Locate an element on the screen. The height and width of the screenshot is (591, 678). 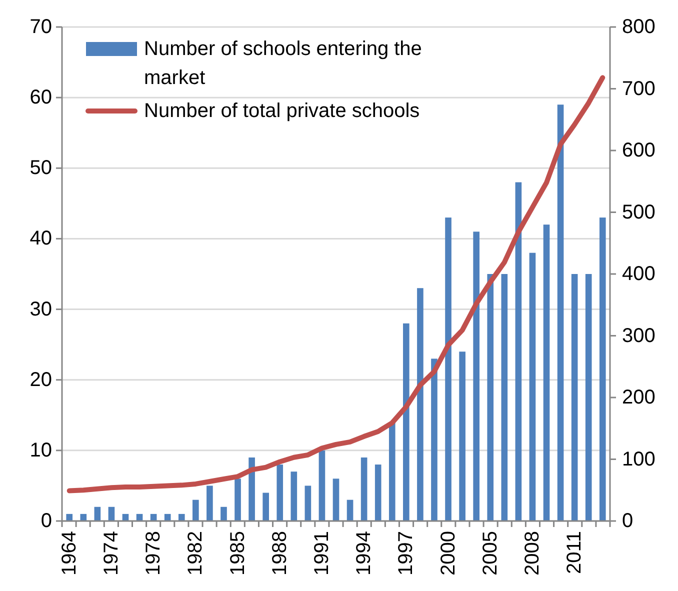
legend-label: Number of schools entering the market is located at coordinates (283, 63).